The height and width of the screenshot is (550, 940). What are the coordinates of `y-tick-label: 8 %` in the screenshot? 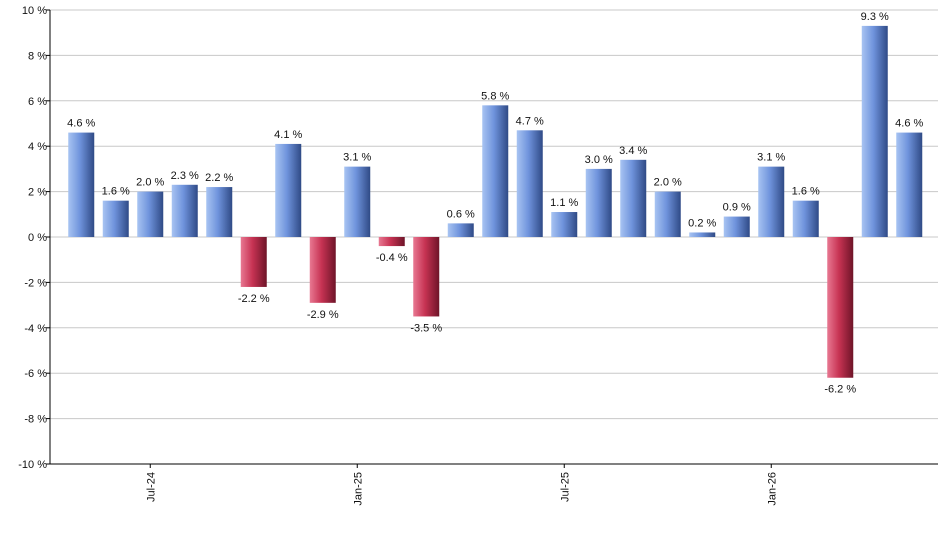 It's located at (37, 56).